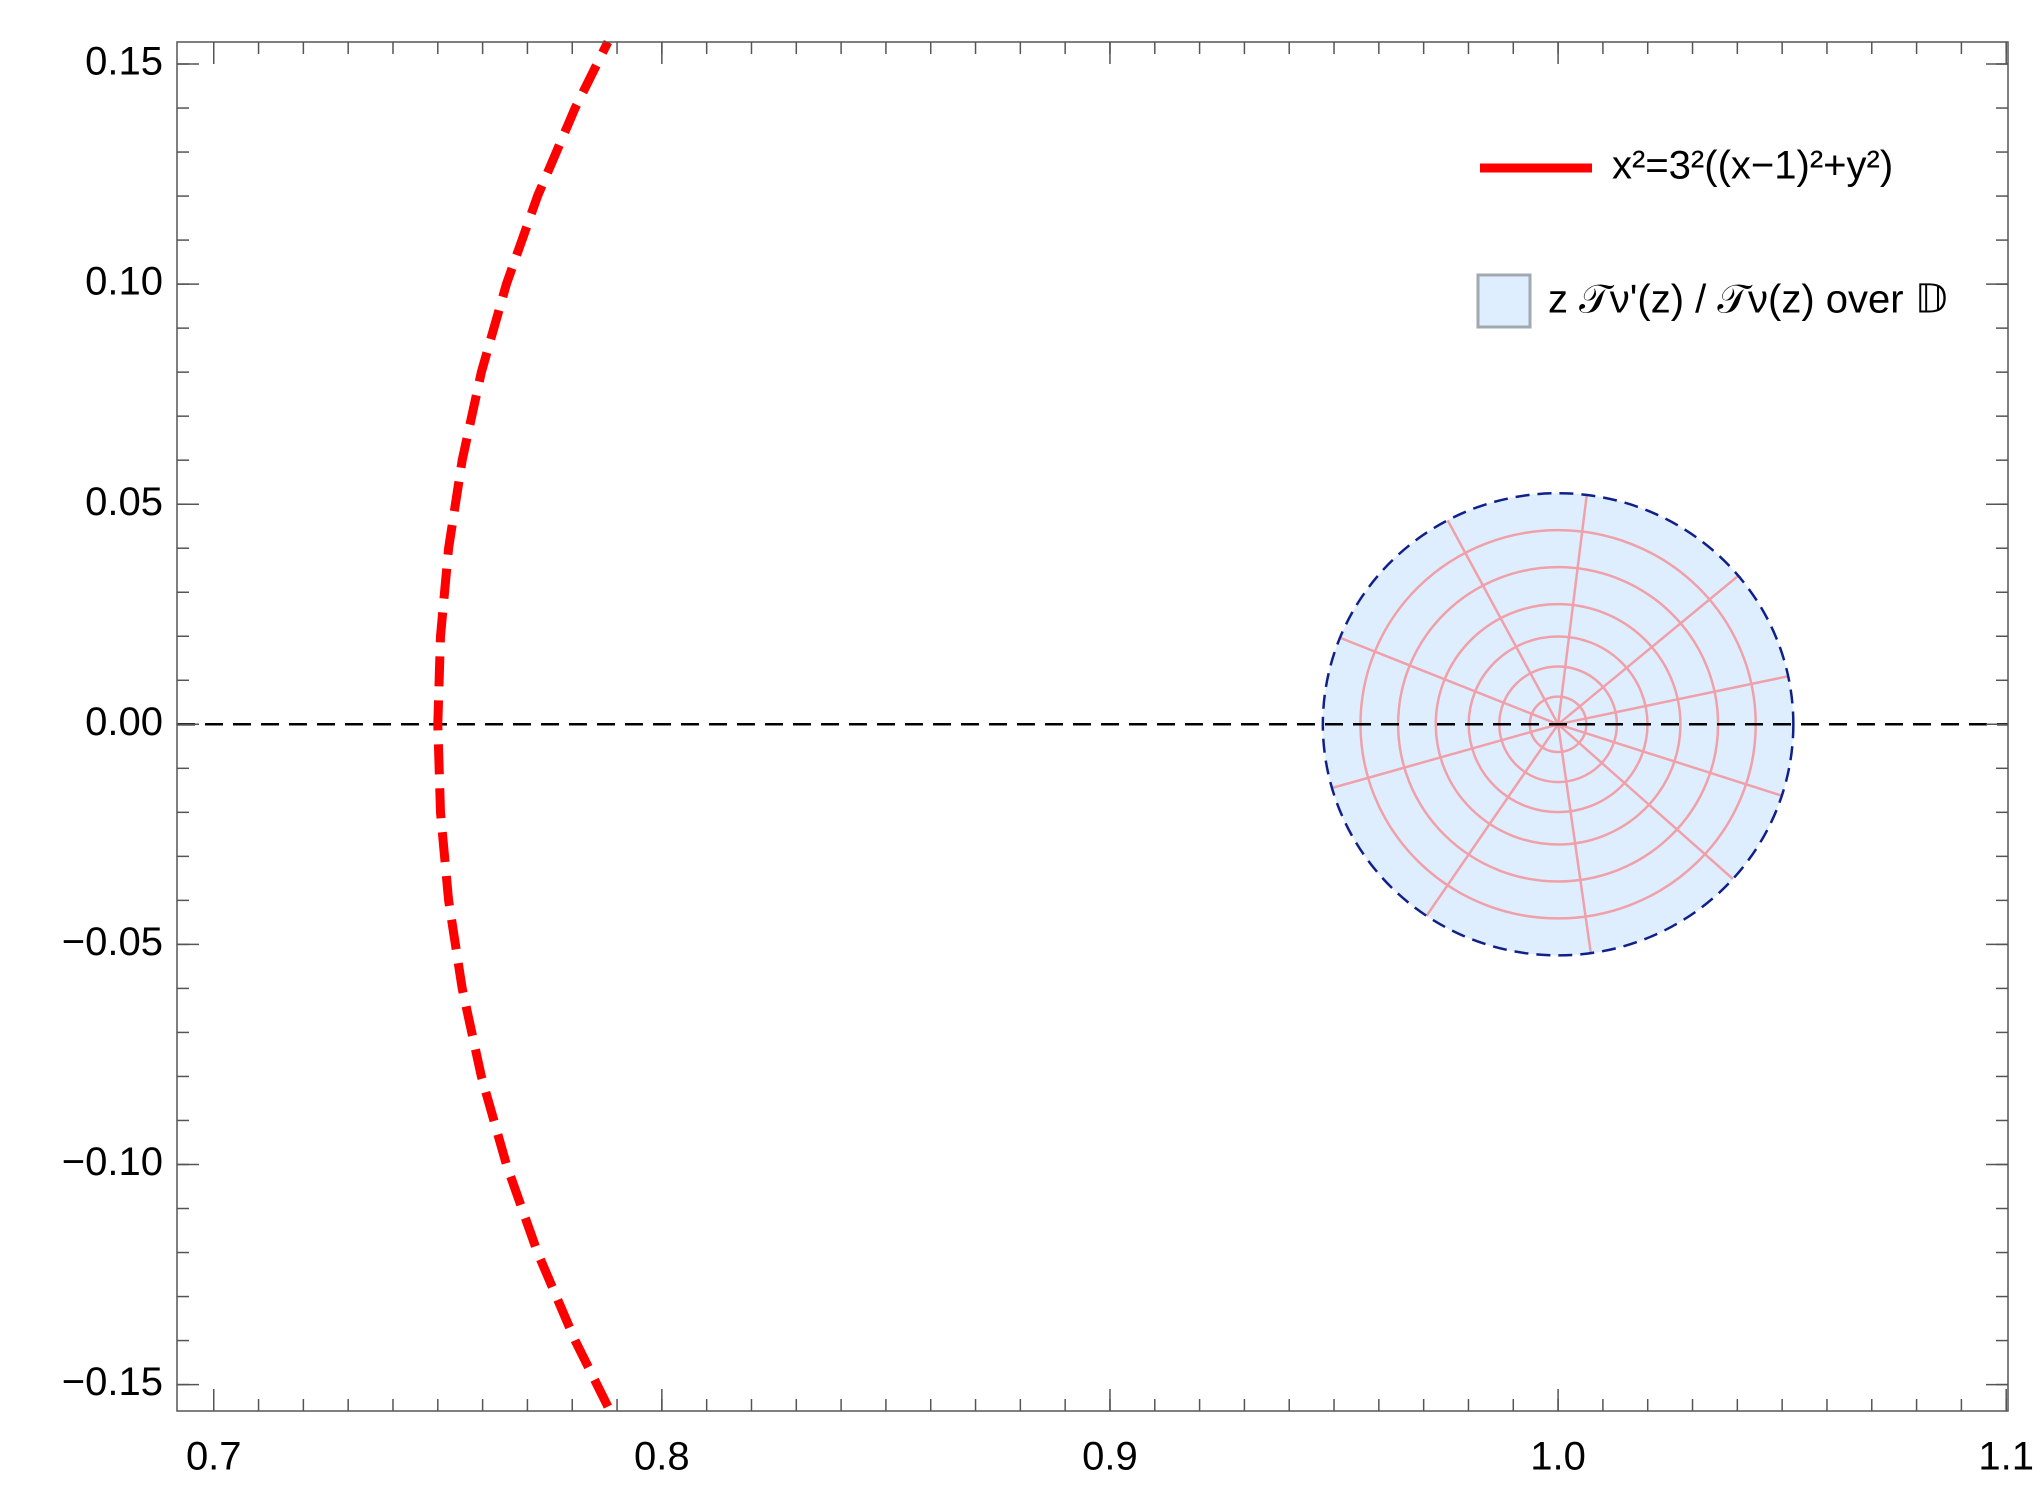 This screenshot has width=2044, height=1510. I want to click on legend-swatch, so click(1504, 301).